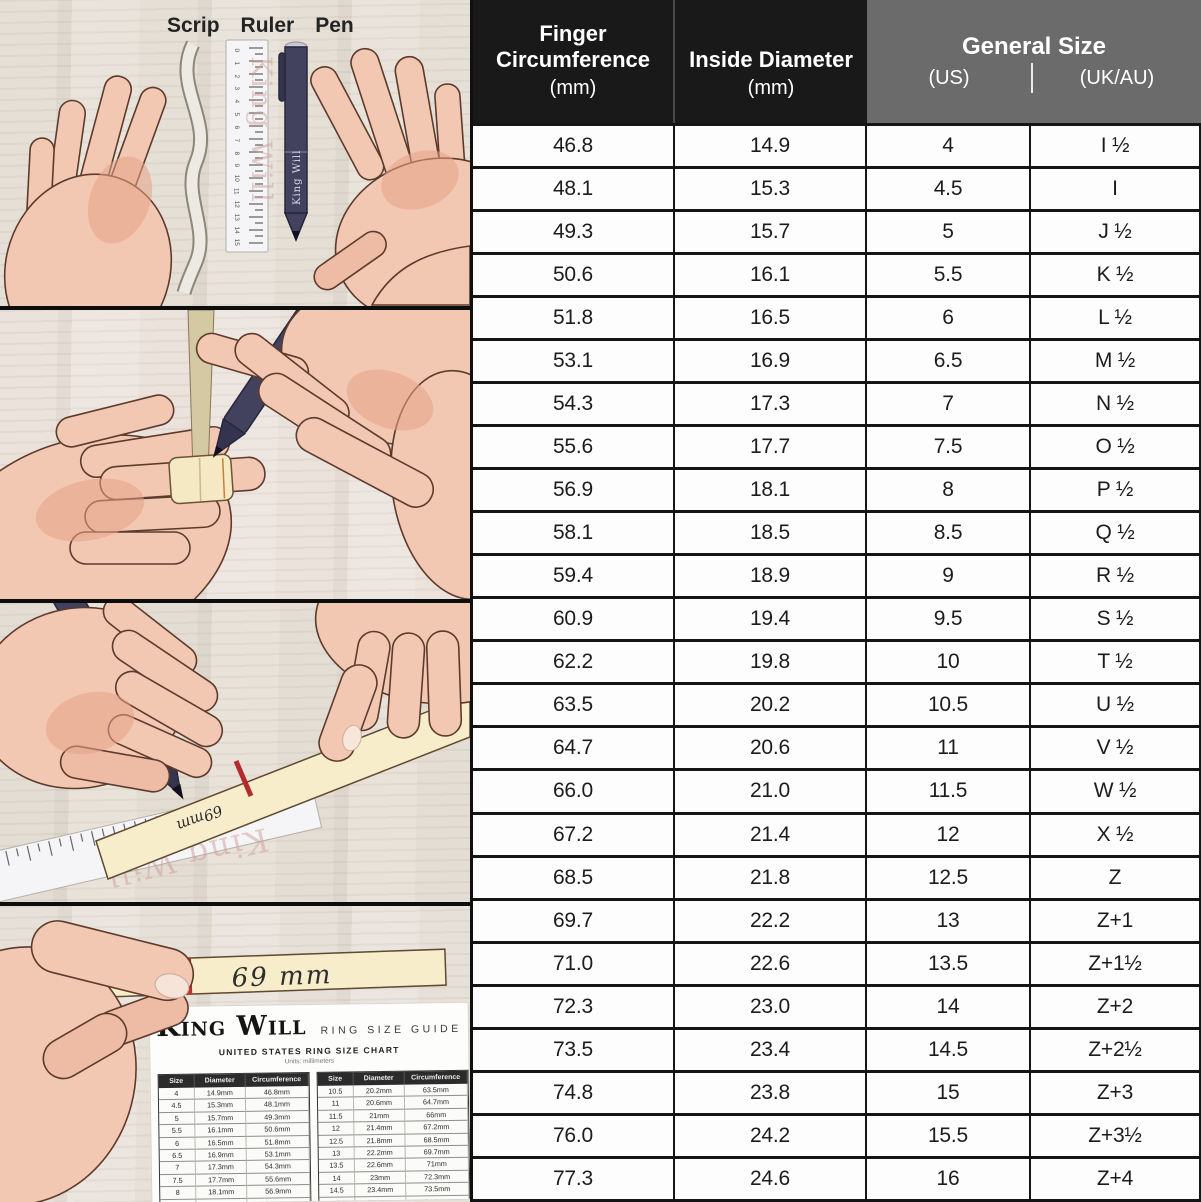 This screenshot has height=1202, width=1201. Describe the element at coordinates (97, 1061) in the screenshot. I see `left-hand-illustration` at that location.